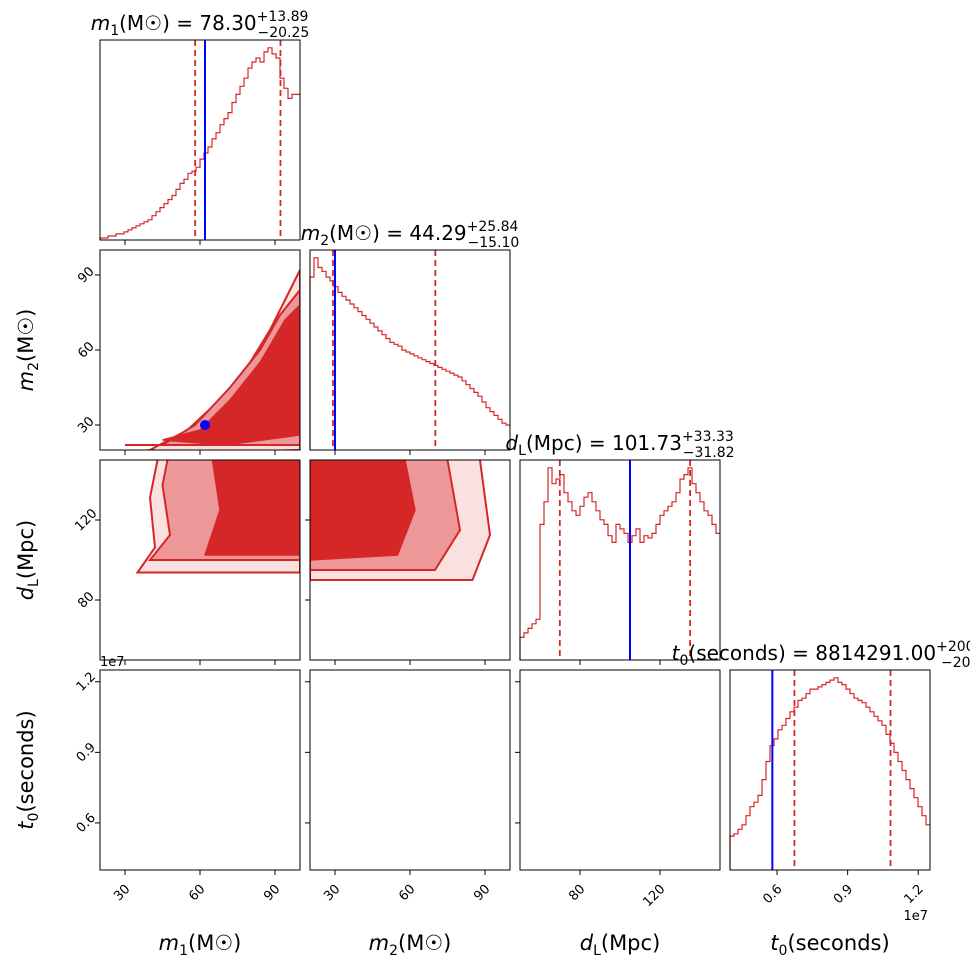  What do you see at coordinates (772, 894) in the screenshot?
I see `x-tick-label-t0: 0.6` at bounding box center [772, 894].